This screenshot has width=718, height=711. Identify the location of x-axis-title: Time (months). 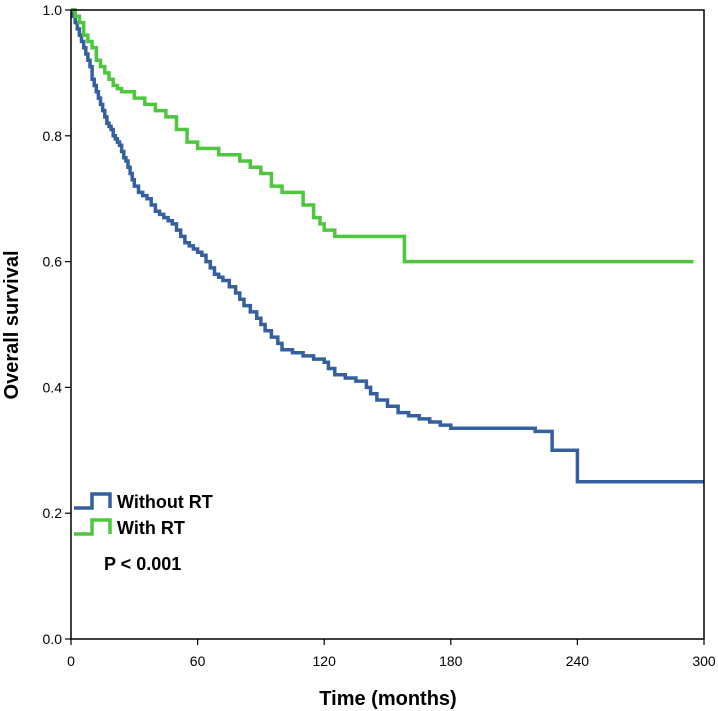
(387, 699).